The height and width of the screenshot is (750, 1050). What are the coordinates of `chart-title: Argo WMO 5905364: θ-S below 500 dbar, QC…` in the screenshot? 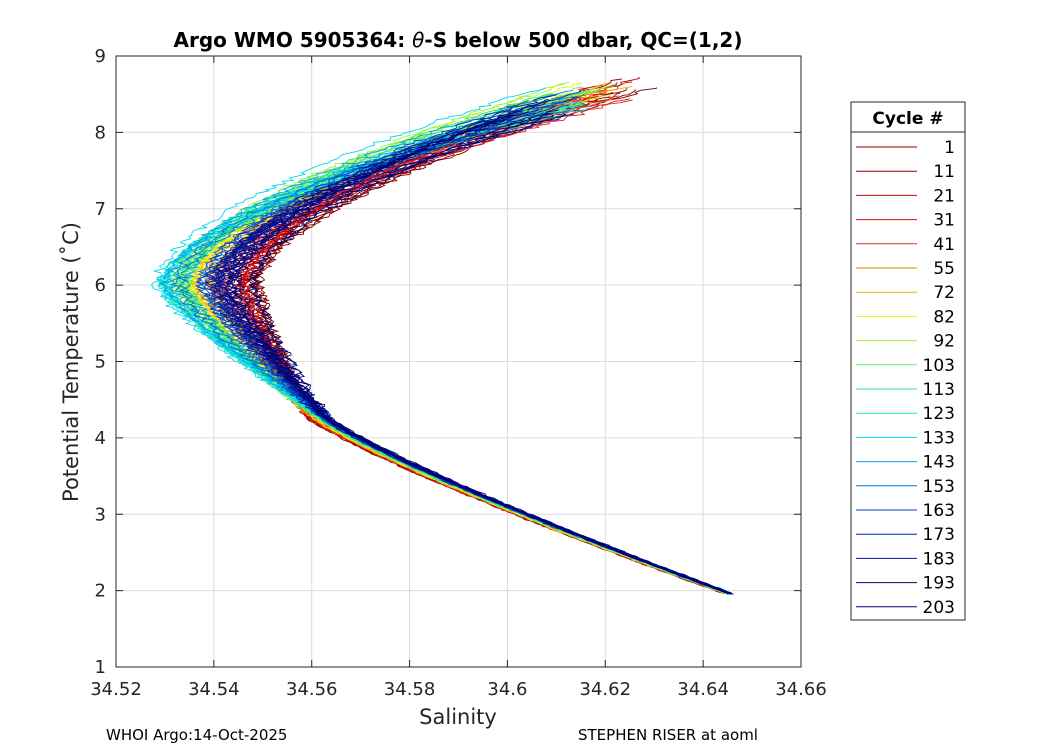 It's located at (458, 40).